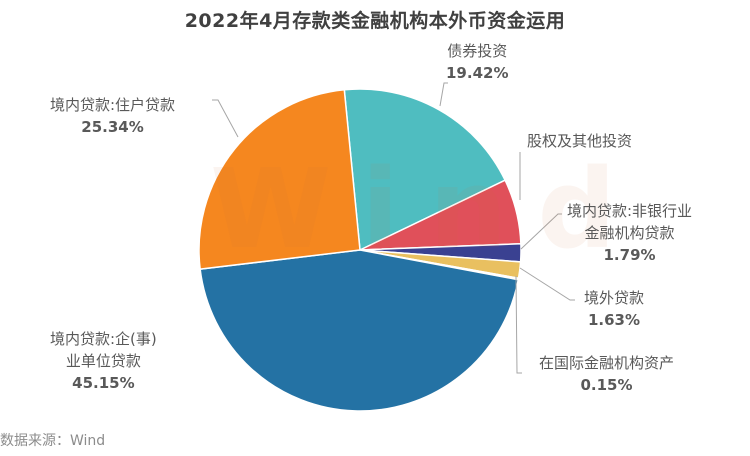  Describe the element at coordinates (547, 284) in the screenshot. I see `leader-line-overseas` at that location.